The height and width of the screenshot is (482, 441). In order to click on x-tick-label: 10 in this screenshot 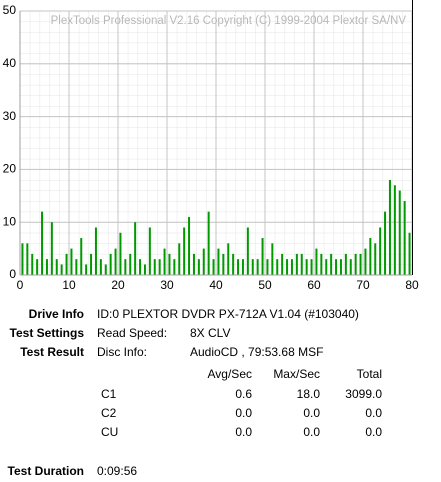, I will do `click(69, 285)`.